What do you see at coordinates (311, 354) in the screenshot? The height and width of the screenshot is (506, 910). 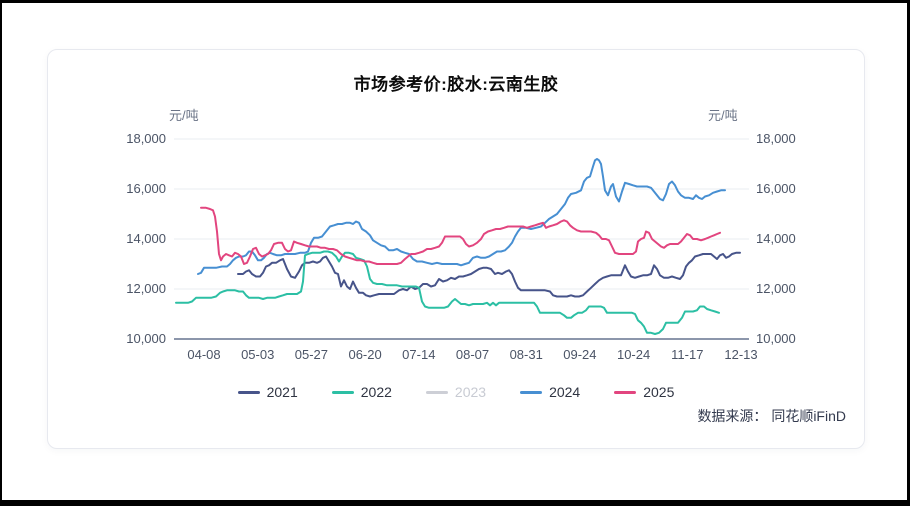 I see `x-tick-label: 05-27` at bounding box center [311, 354].